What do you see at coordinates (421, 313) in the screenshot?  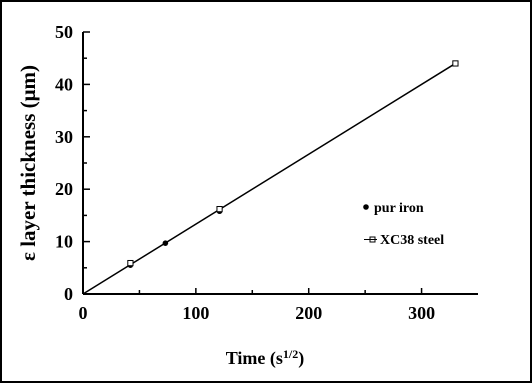 I see `x-tick-label: 300` at bounding box center [421, 313].